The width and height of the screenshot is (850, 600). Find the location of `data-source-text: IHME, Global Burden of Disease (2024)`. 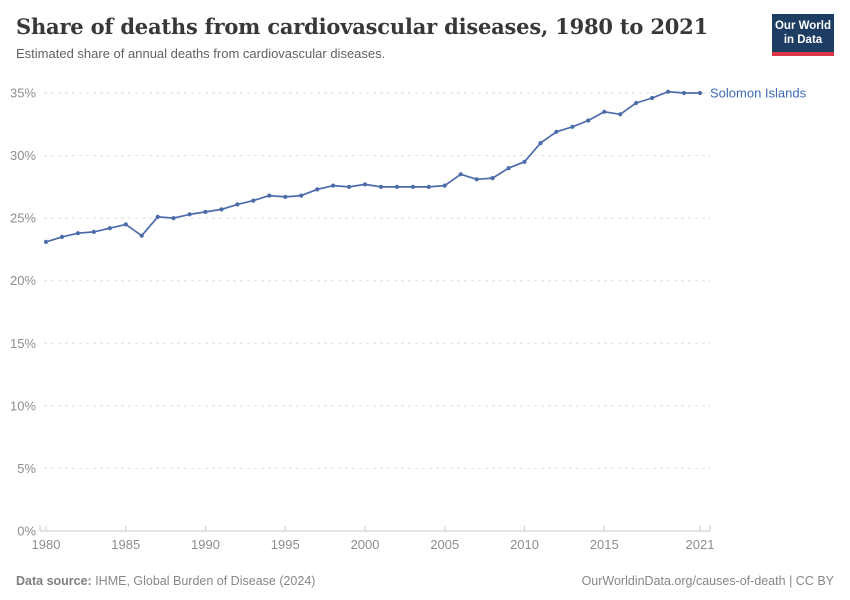

data-source-text: IHME, Global Burden of Disease (2024) is located at coordinates (203, 581).